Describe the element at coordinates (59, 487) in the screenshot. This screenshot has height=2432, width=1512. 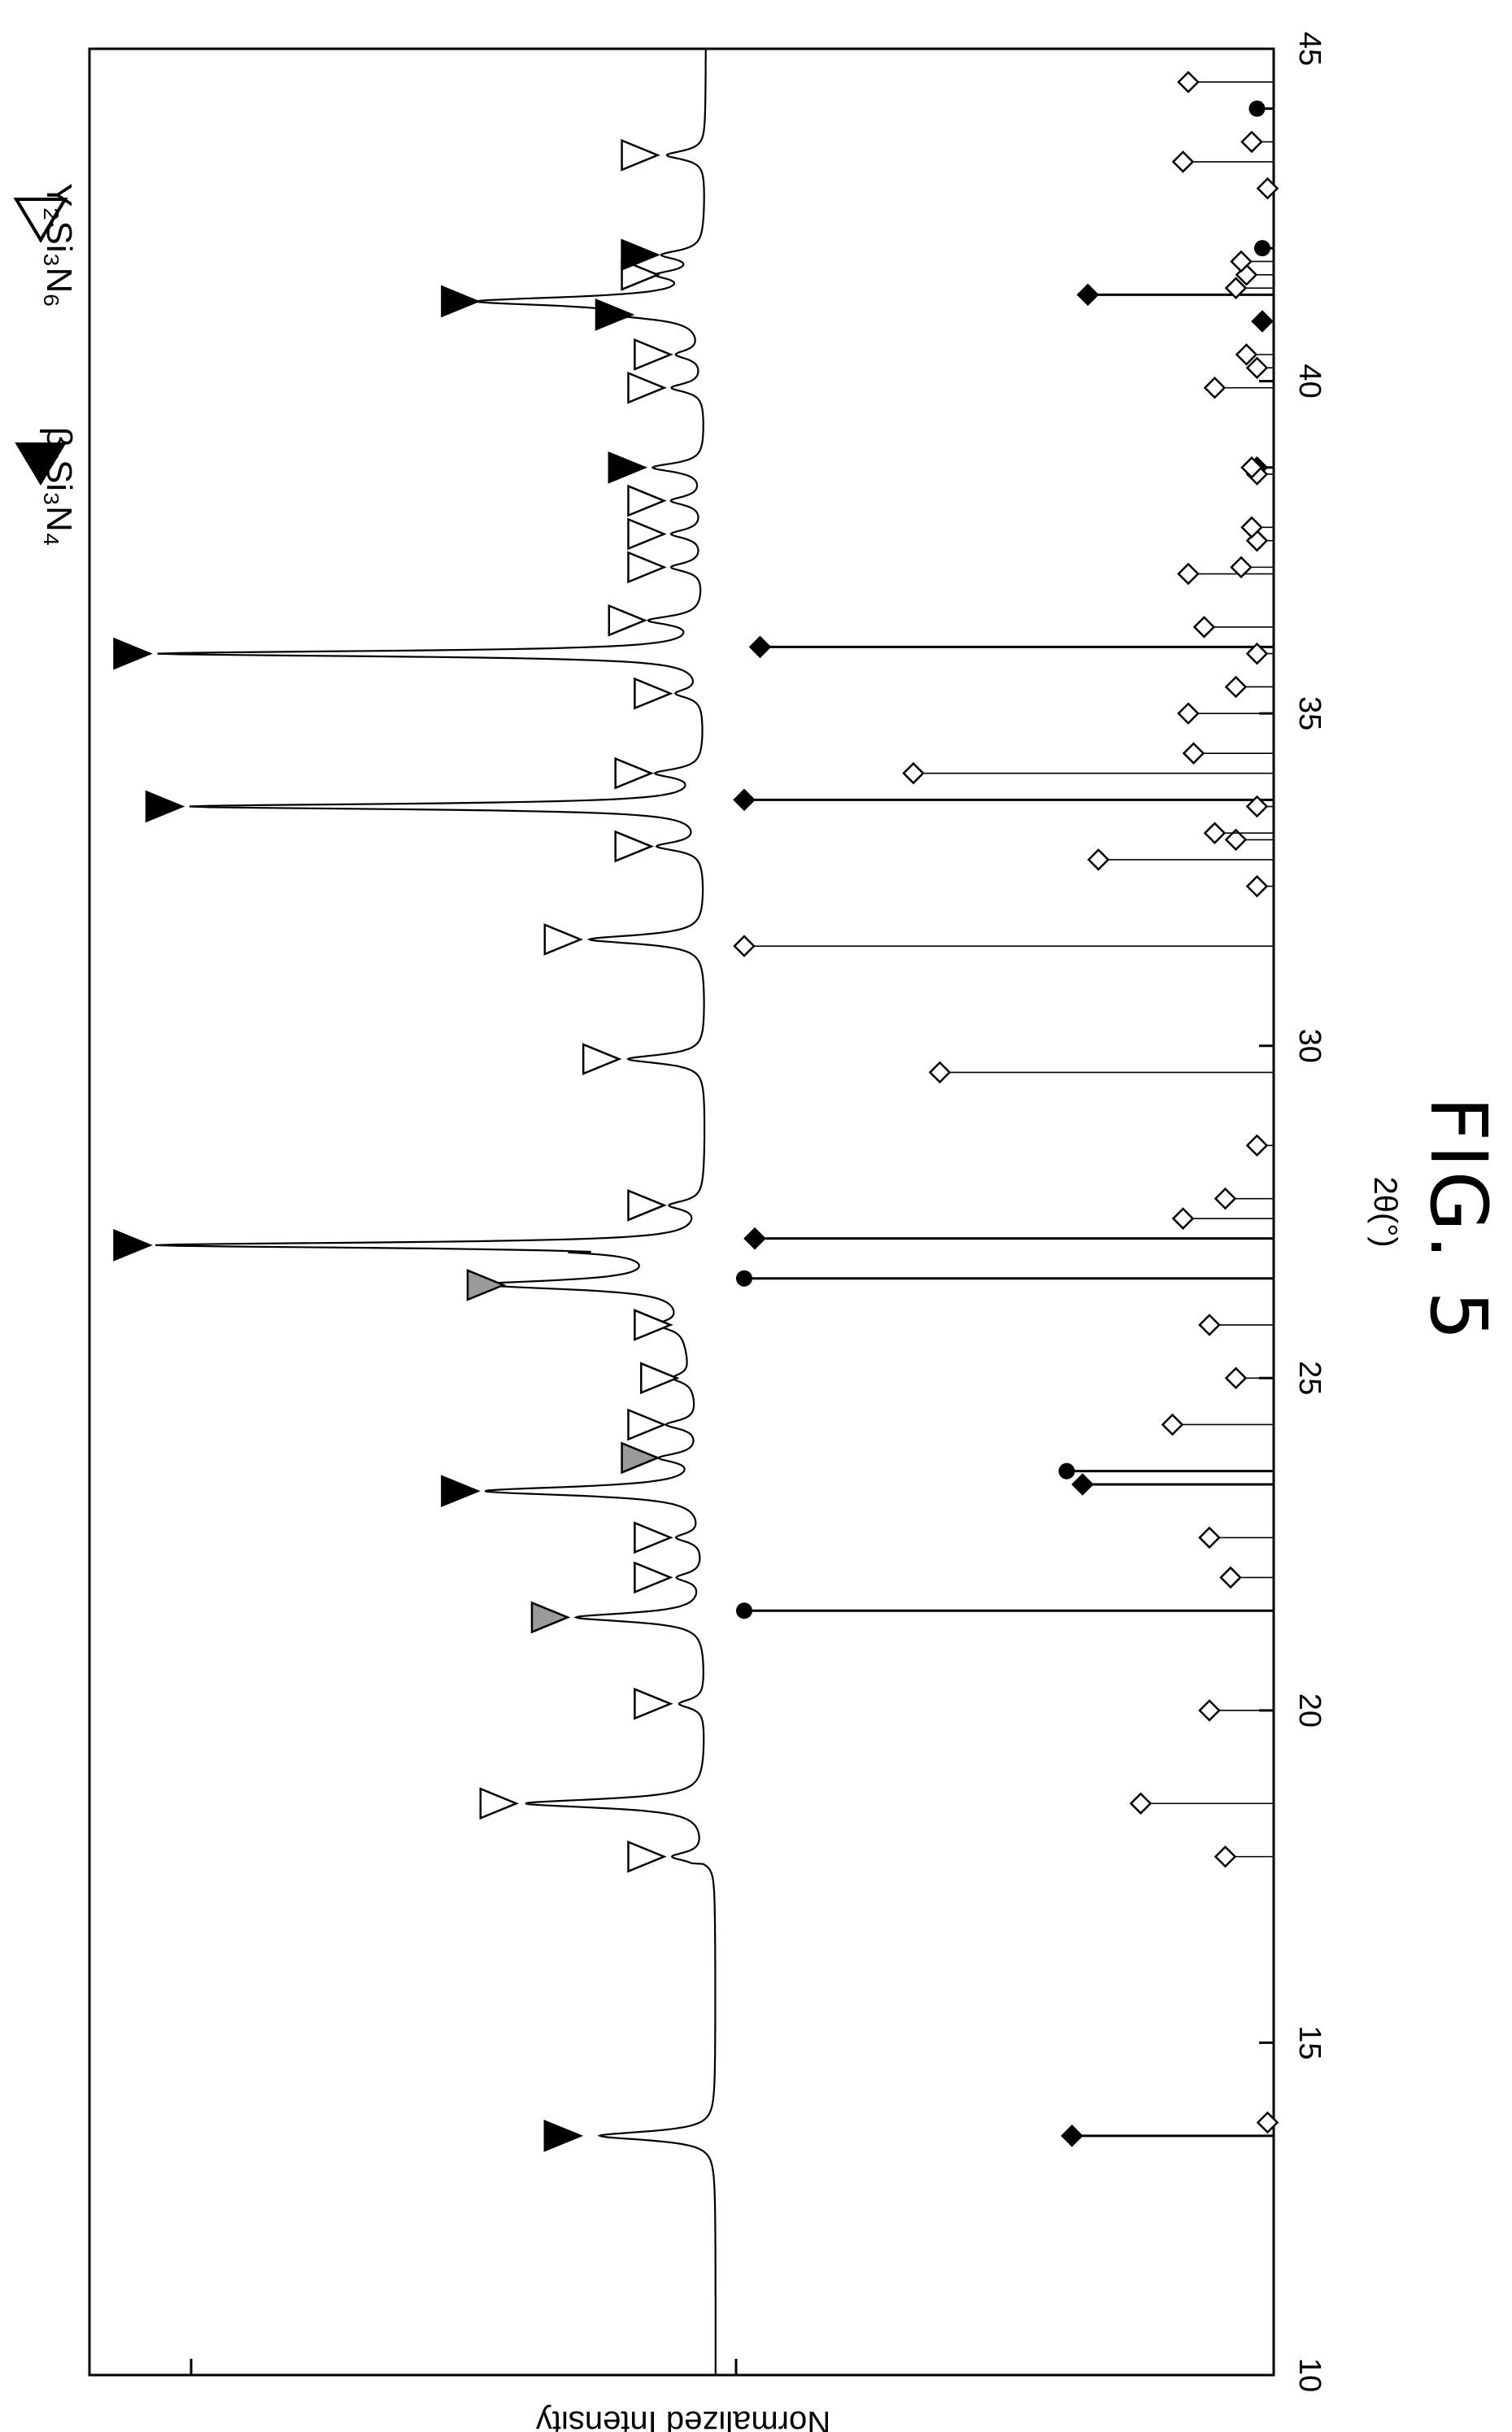
I see `legend-beta-si3n4-label: β-Si₃N₄` at that location.